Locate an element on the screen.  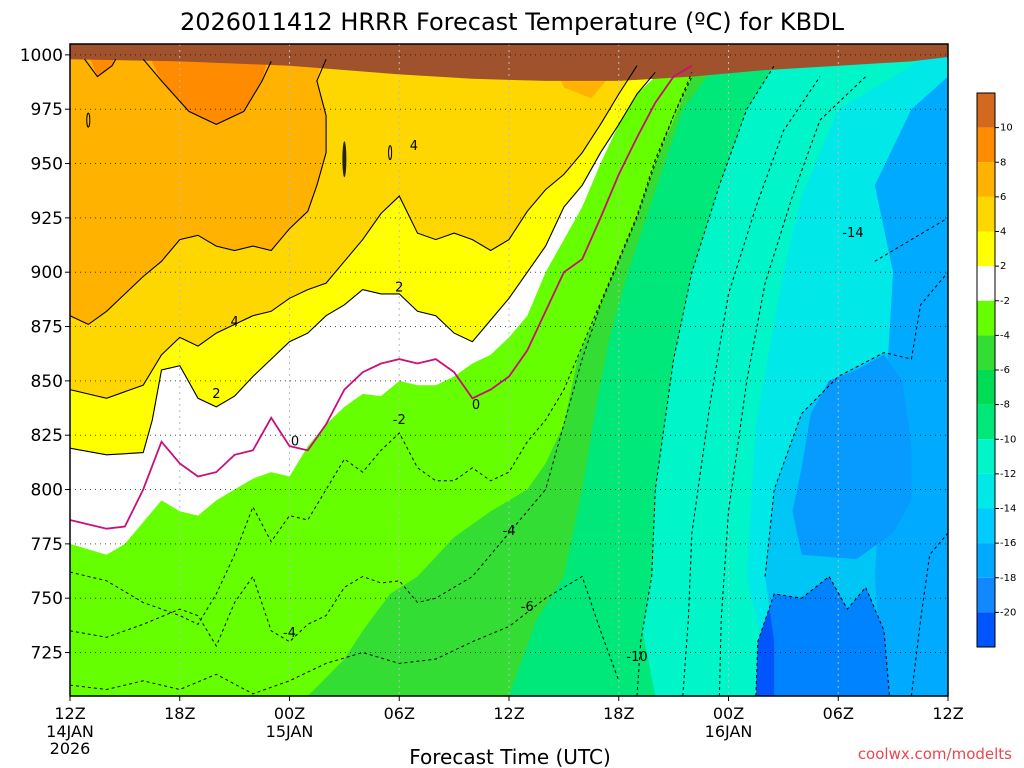
colorbar-label: 2 is located at coordinates (1003, 266).